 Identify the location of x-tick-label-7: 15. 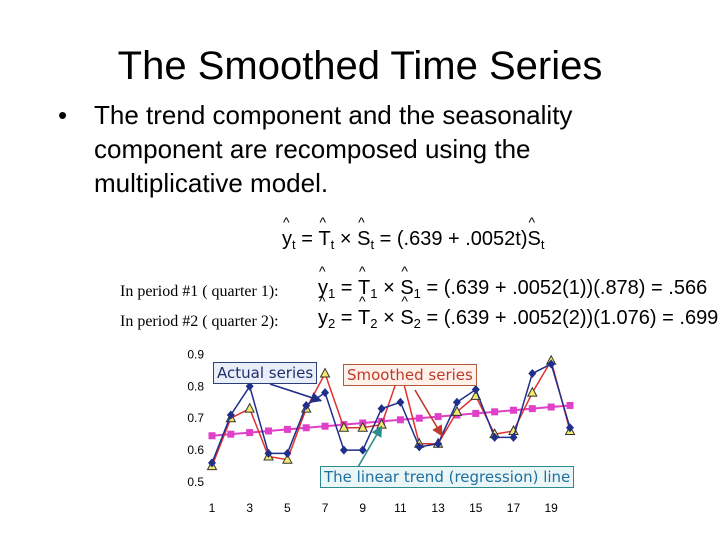
(476, 508).